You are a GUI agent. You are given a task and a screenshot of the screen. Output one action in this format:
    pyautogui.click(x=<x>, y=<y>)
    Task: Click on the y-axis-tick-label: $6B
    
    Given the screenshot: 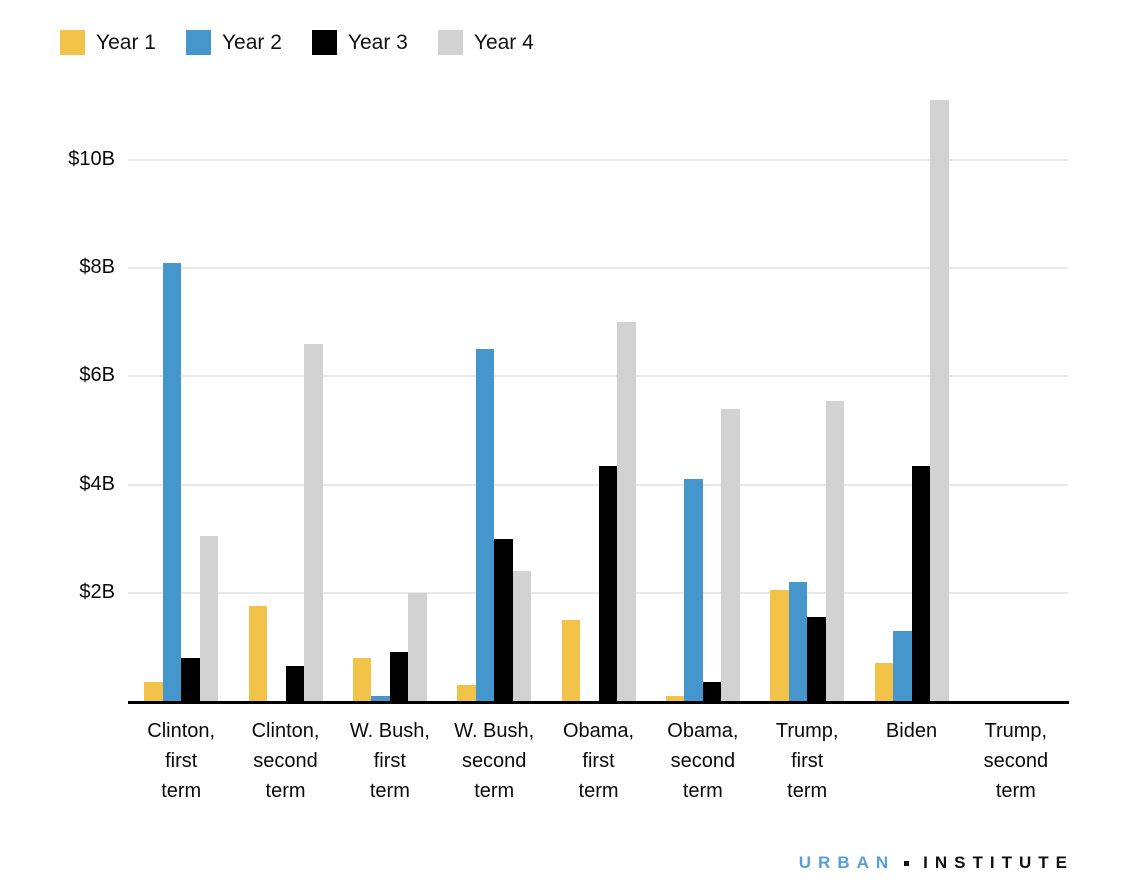 What is the action you would take?
    pyautogui.click(x=97, y=375)
    